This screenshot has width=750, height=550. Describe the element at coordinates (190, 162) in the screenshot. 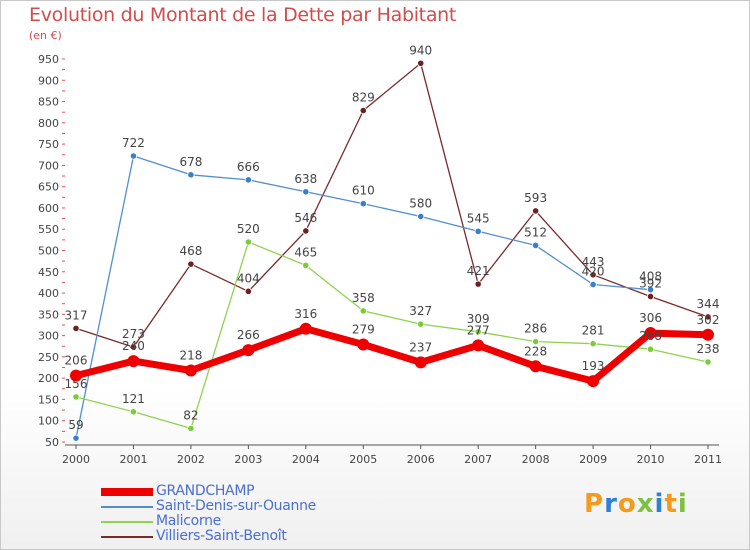

I see `data-label: 678` at that location.